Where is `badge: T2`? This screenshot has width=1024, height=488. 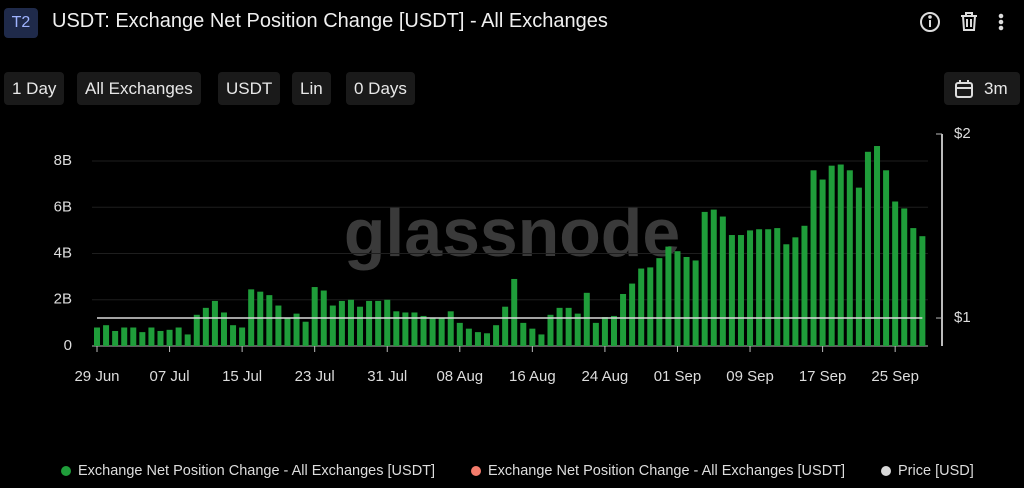
badge: T2 is located at coordinates (21, 23).